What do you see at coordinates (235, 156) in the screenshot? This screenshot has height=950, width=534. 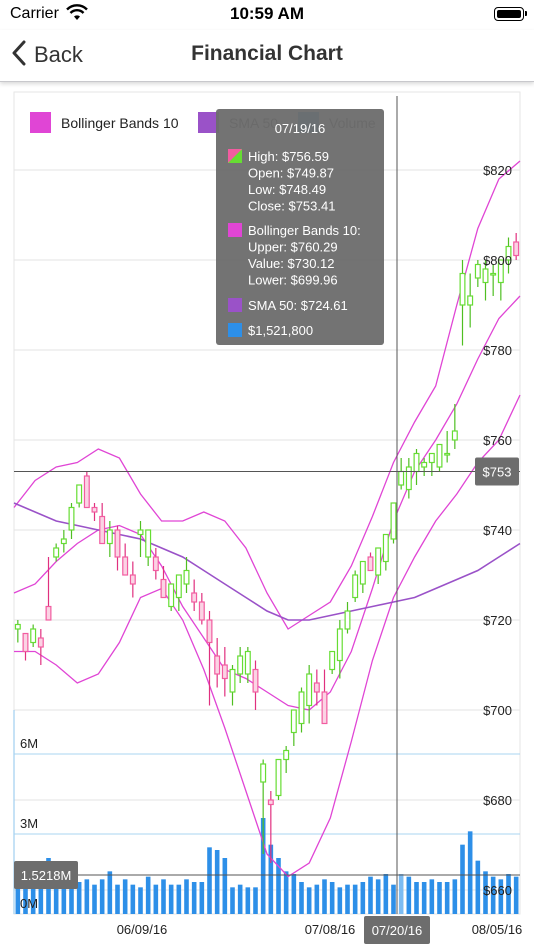 I see `tooltip-ohlc-icon-half` at bounding box center [235, 156].